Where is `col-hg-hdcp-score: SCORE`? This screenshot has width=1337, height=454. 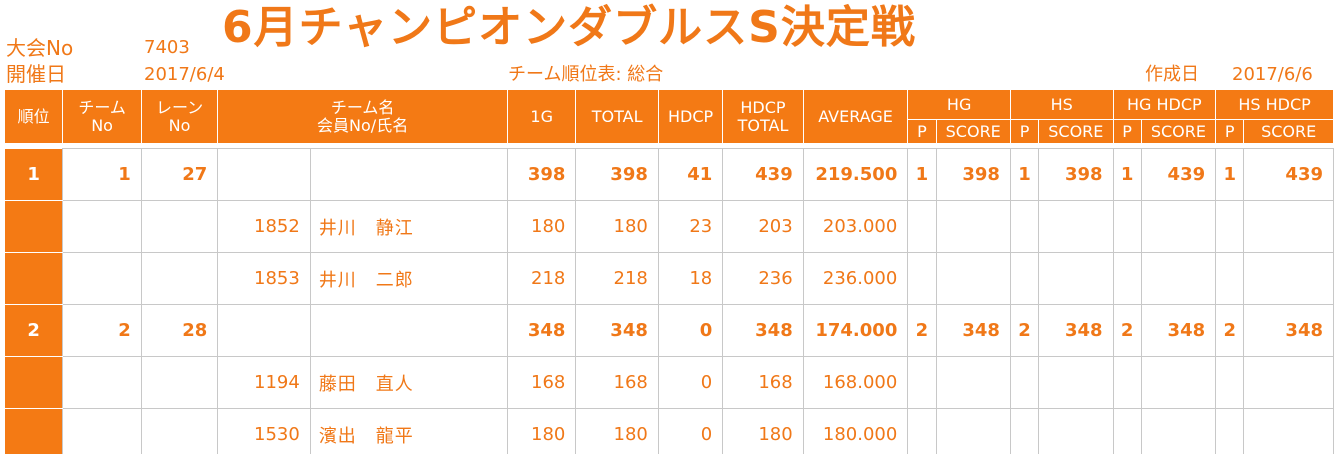 col-hg-hdcp-score: SCORE is located at coordinates (1178, 131).